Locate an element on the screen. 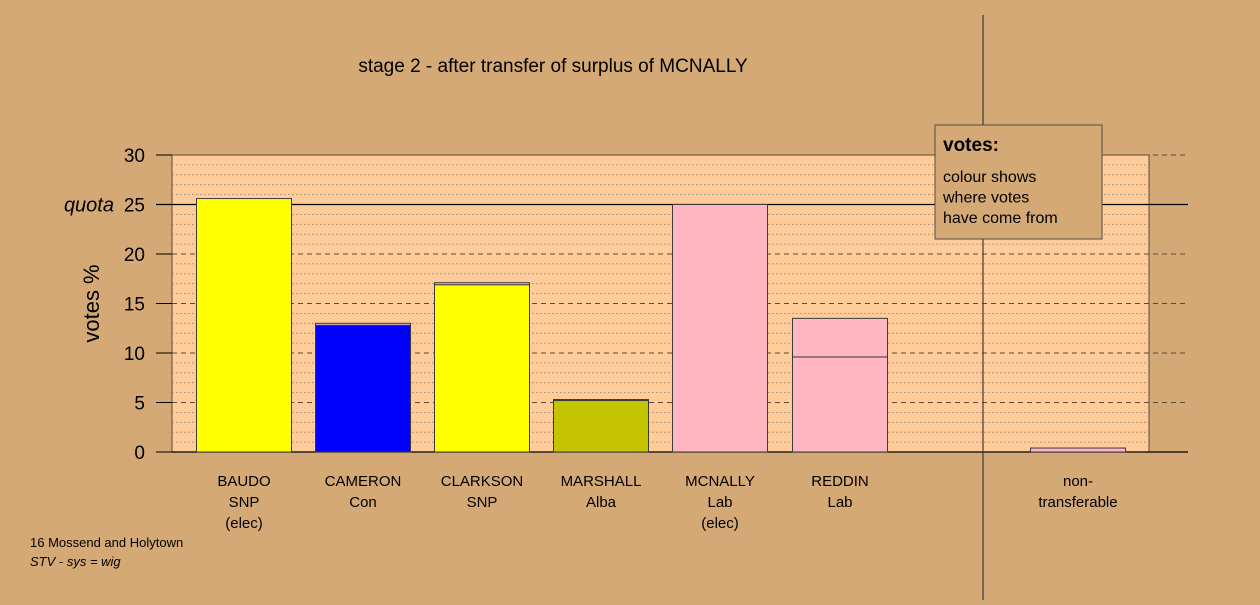 This screenshot has height=605, width=1260. y-axis-label: votes % is located at coordinates (91, 303).